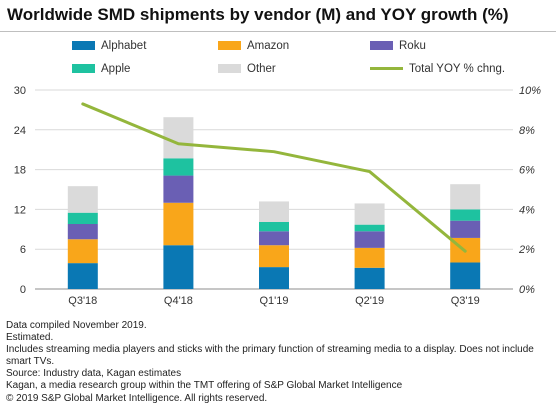 The height and width of the screenshot is (412, 556). What do you see at coordinates (398, 46) in the screenshot?
I see `legend-item-roku: Roku` at bounding box center [398, 46].